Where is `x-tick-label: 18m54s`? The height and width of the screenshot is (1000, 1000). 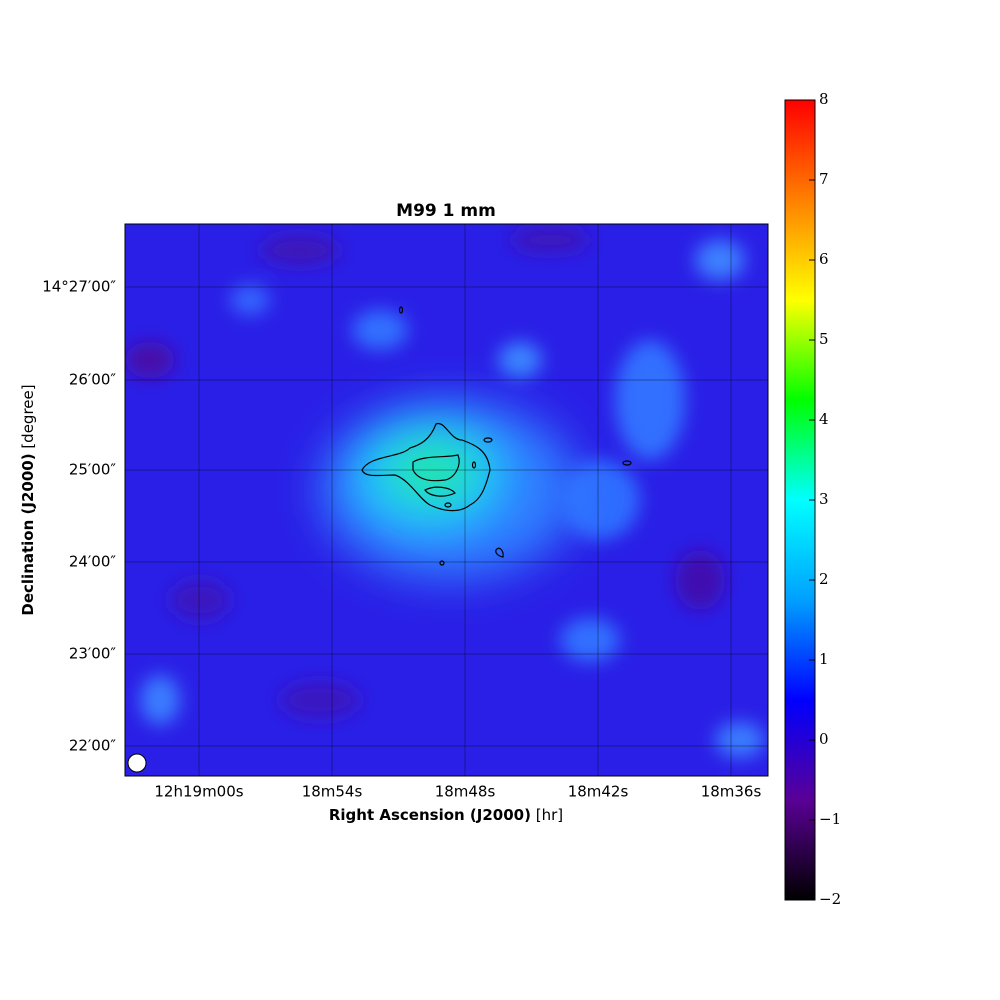 x-tick-label: 18m54s is located at coordinates (332, 792).